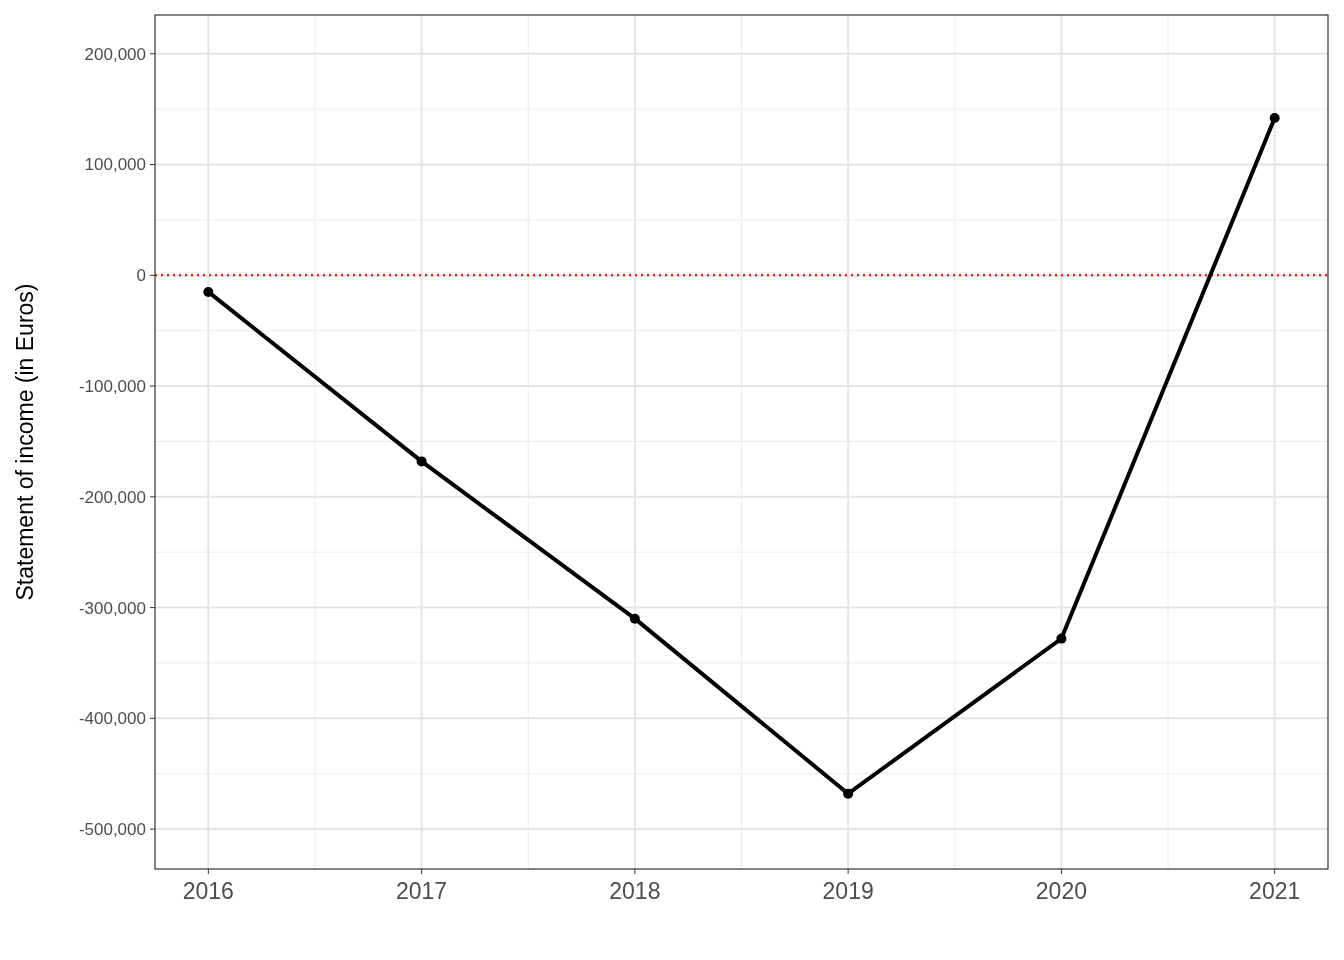  What do you see at coordinates (112, 387) in the screenshot?
I see `y-tick-label: -100,000` at bounding box center [112, 387].